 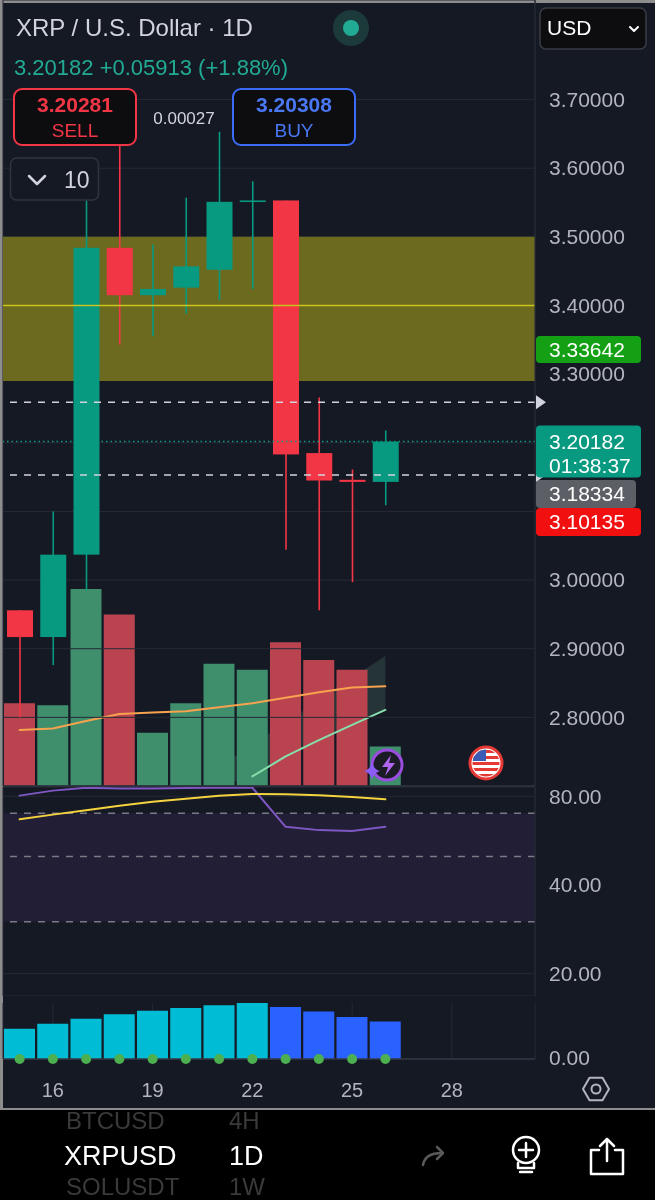 I want to click on y-tick-label: 3.50000, so click(x=587, y=237).